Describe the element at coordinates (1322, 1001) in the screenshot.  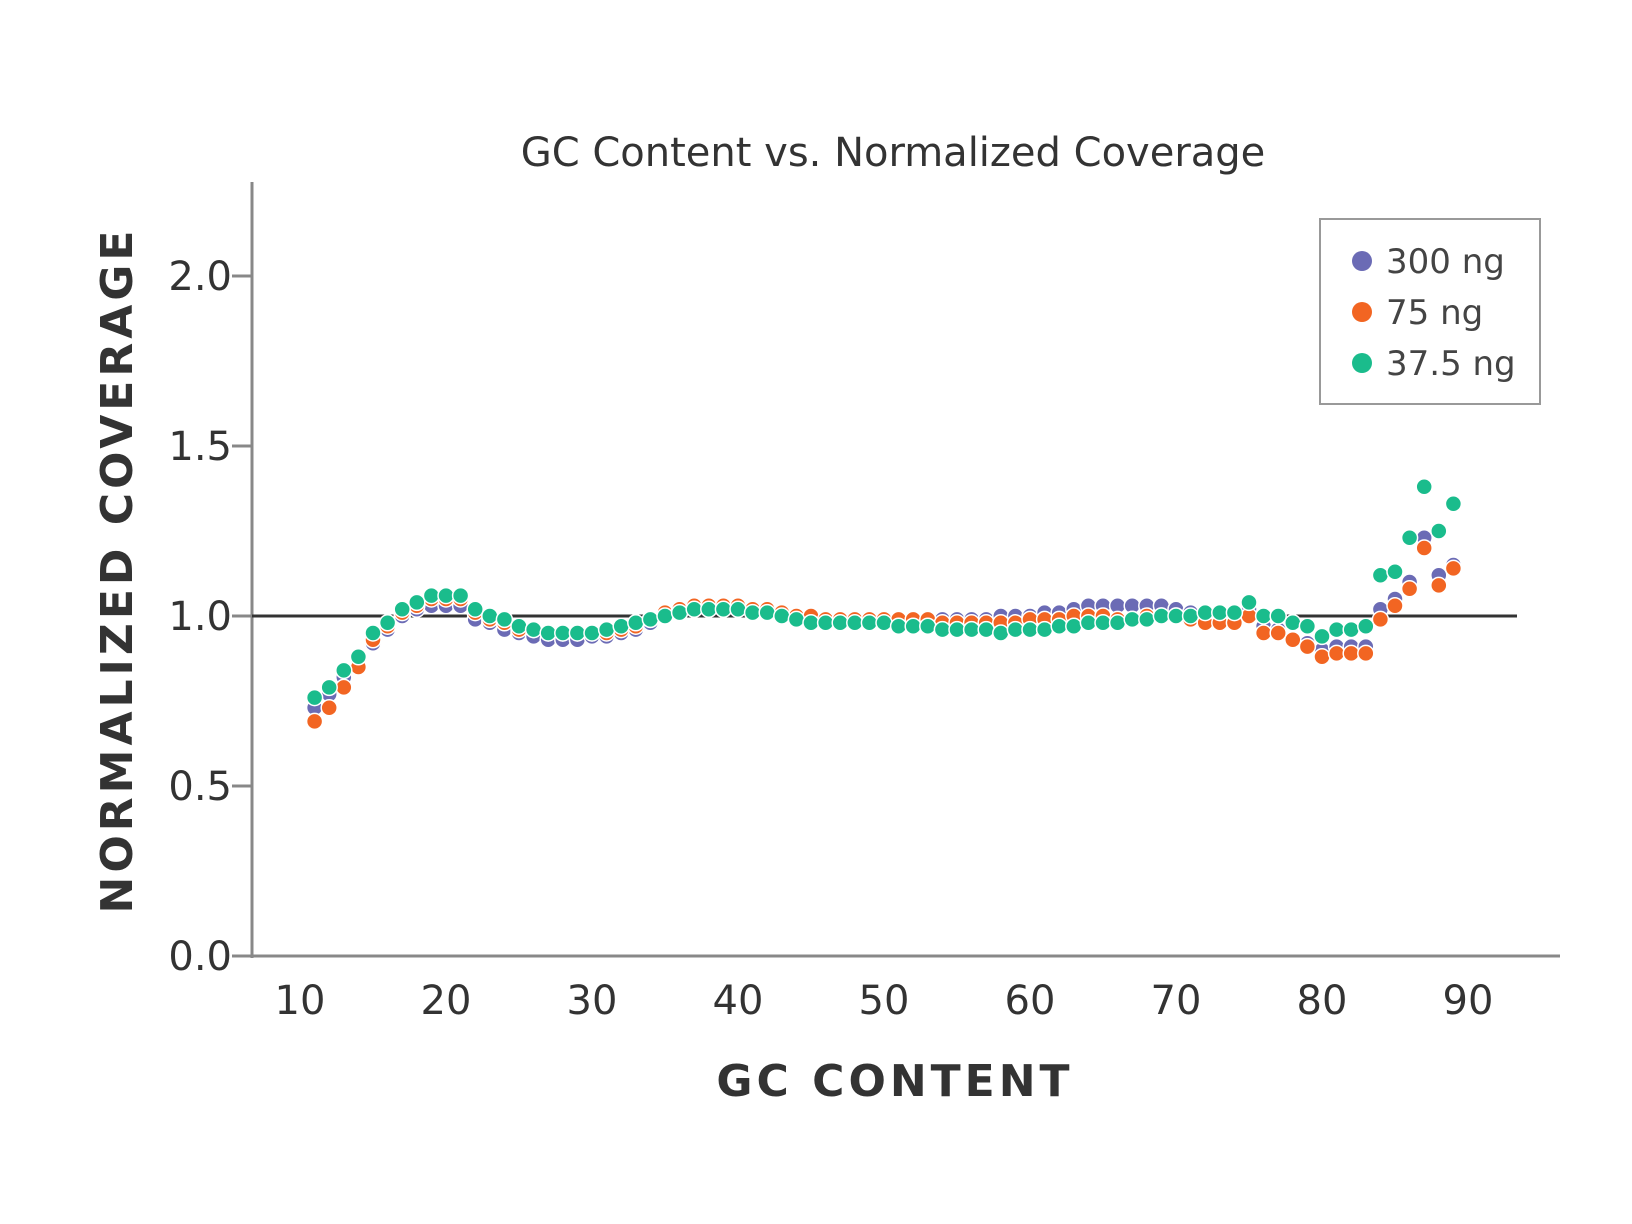
I see `x-tick-label: 80` at that location.